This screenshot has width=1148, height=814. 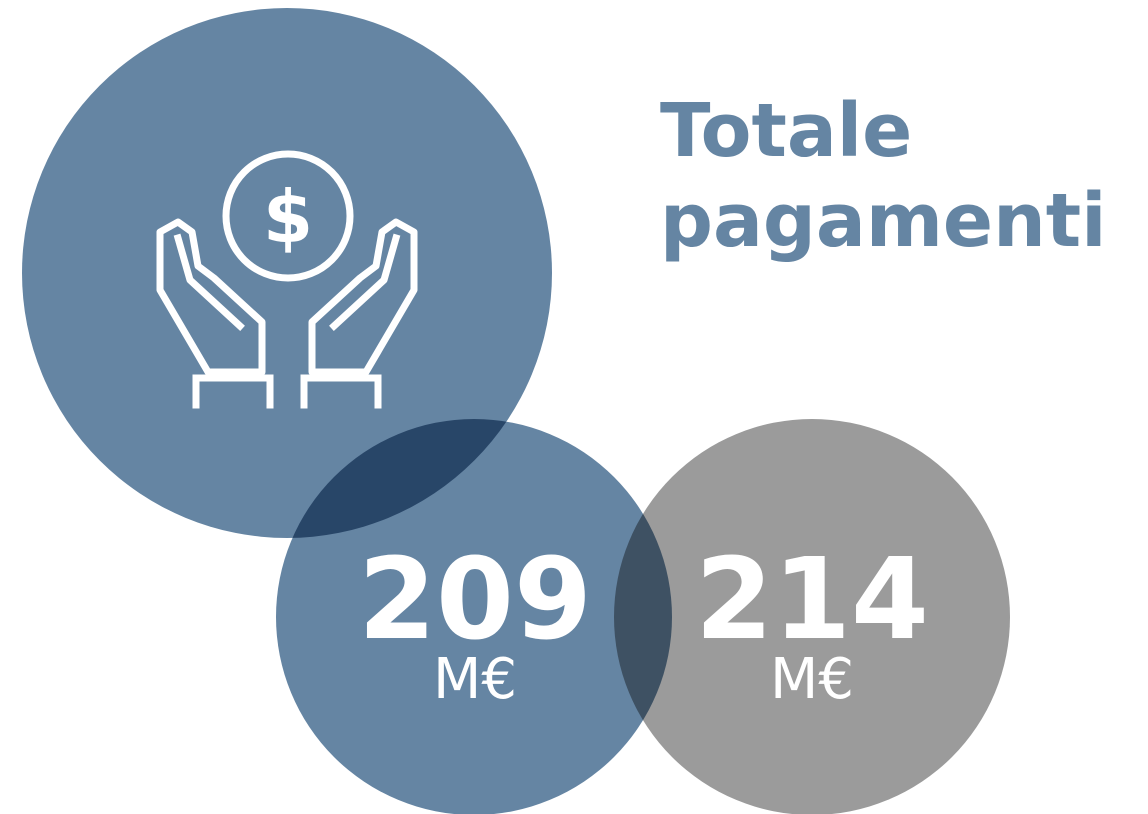 I want to click on value: 214, so click(x=812, y=600).